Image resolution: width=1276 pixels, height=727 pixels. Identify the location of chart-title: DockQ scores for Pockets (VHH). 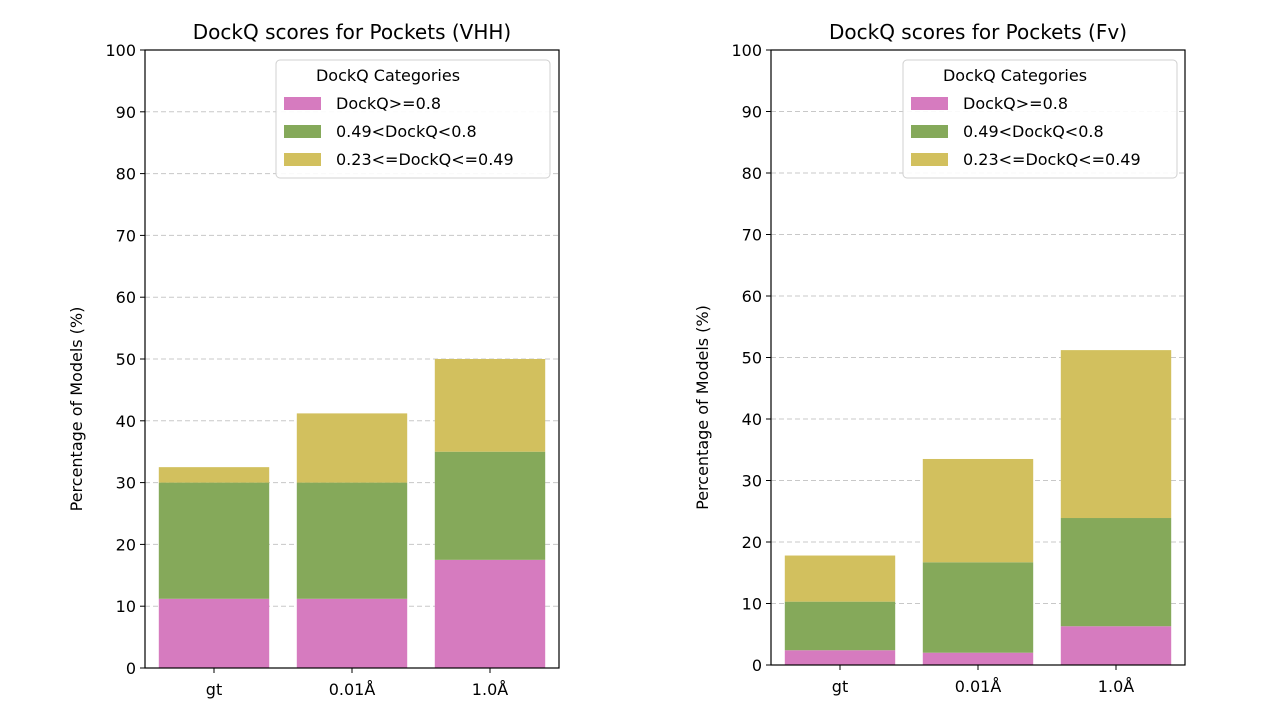
(352, 32).